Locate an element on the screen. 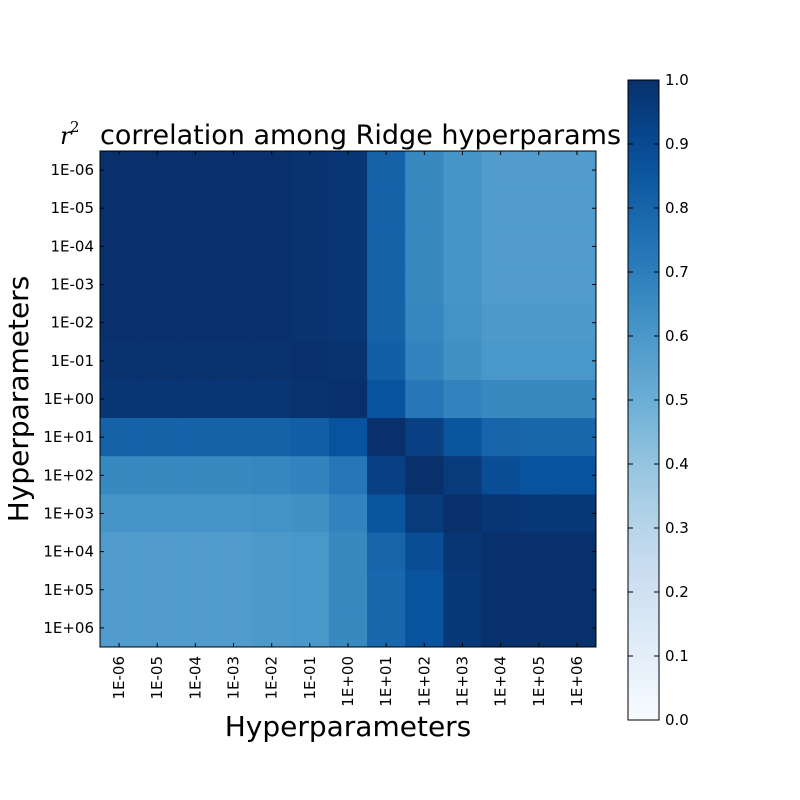 The height and width of the screenshot is (800, 800). x-tick-label: 1E-04 is located at coordinates (195, 678).